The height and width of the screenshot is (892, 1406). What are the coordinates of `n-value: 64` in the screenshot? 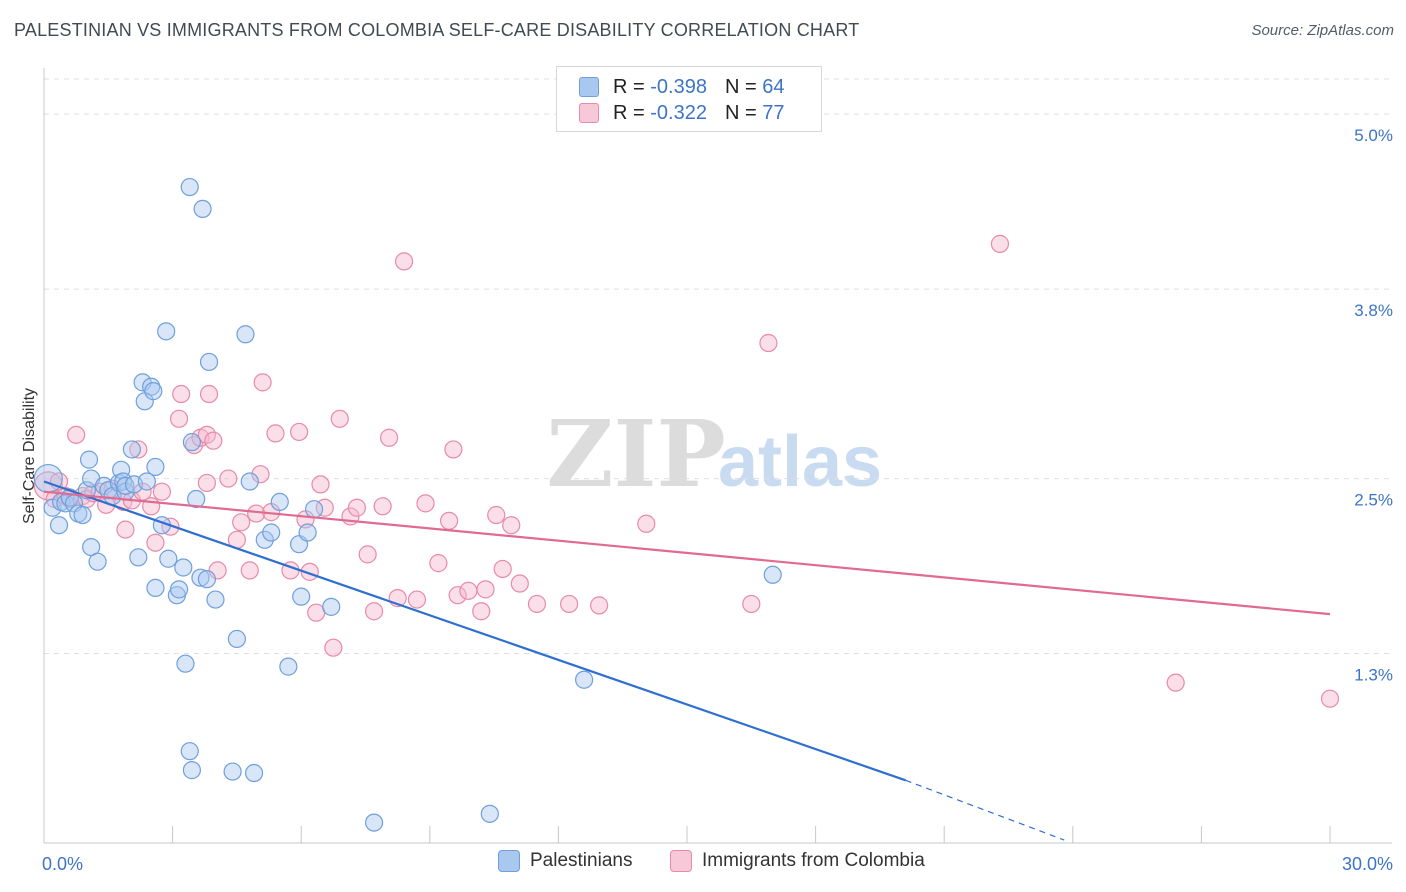 It's located at (773, 86).